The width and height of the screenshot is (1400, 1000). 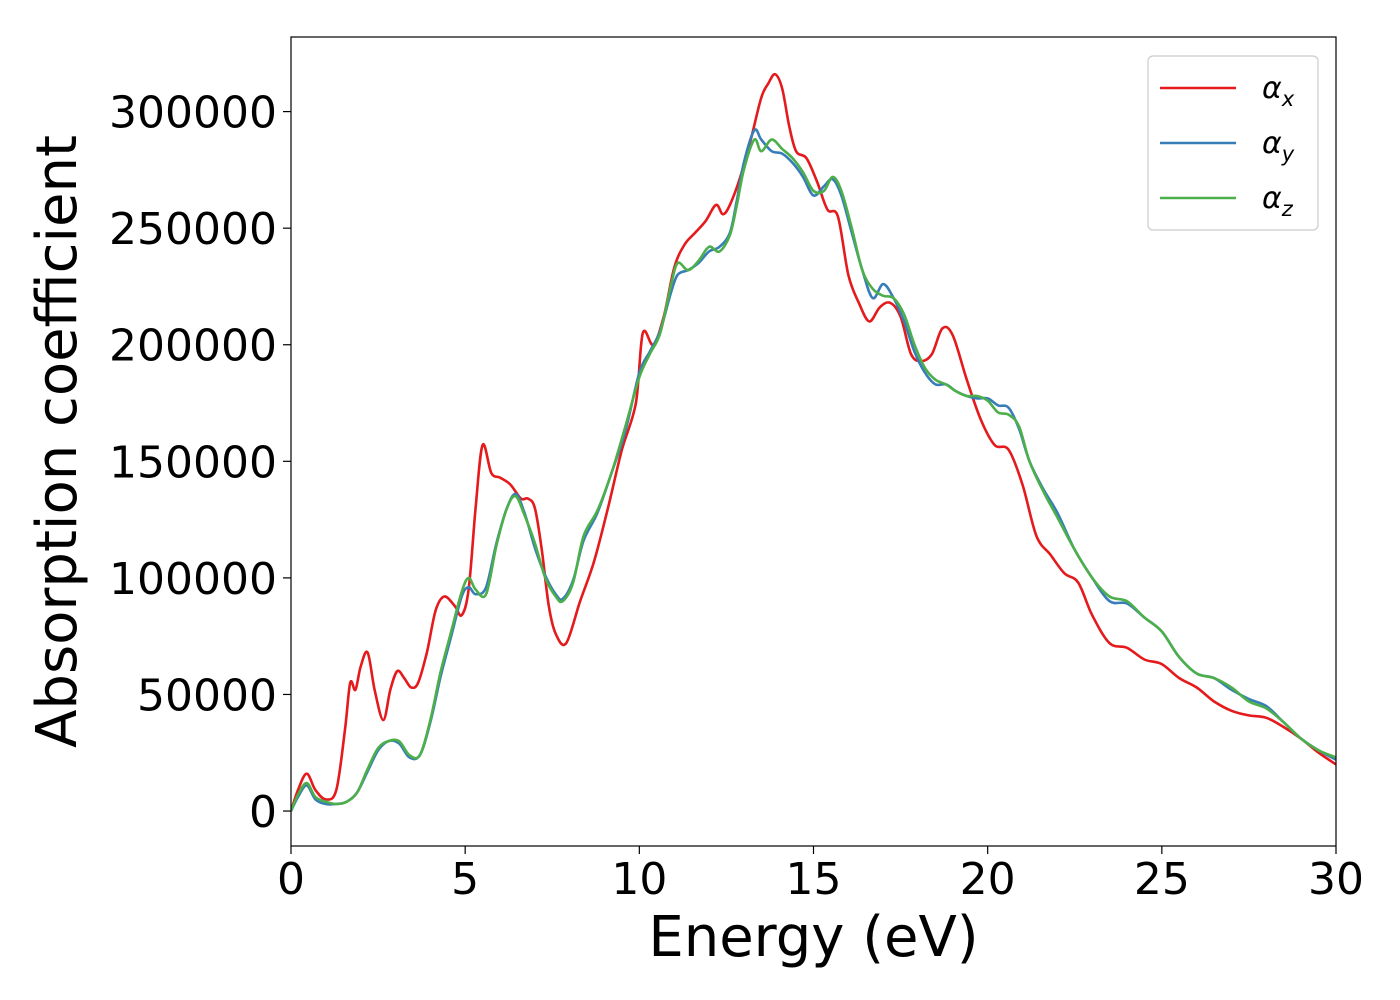 What do you see at coordinates (193, 346) in the screenshot?
I see `y-tick-label: 200000` at bounding box center [193, 346].